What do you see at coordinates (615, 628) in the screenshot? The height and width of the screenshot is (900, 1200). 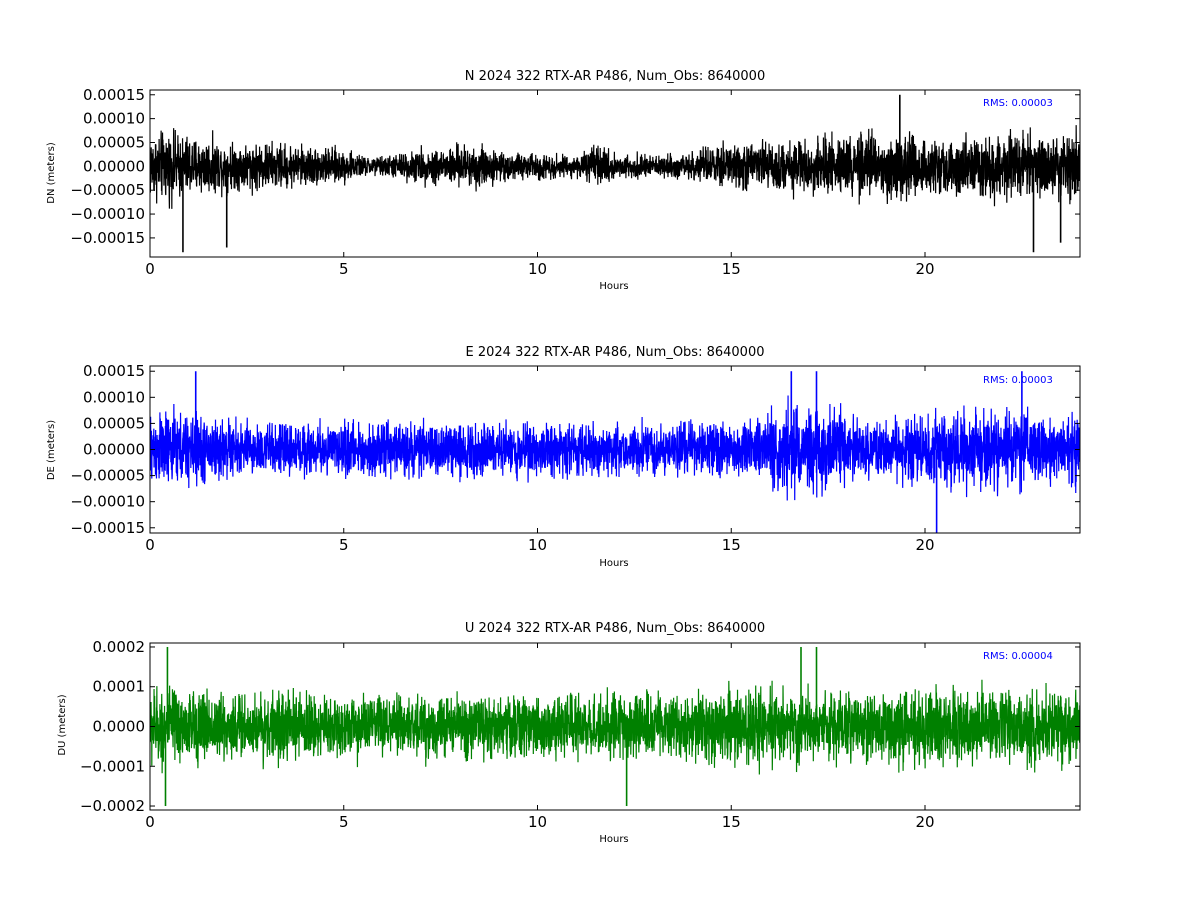 I see `up-title: U 2024 322 RTX-AR P486, Num_Obs: 8640000` at bounding box center [615, 628].